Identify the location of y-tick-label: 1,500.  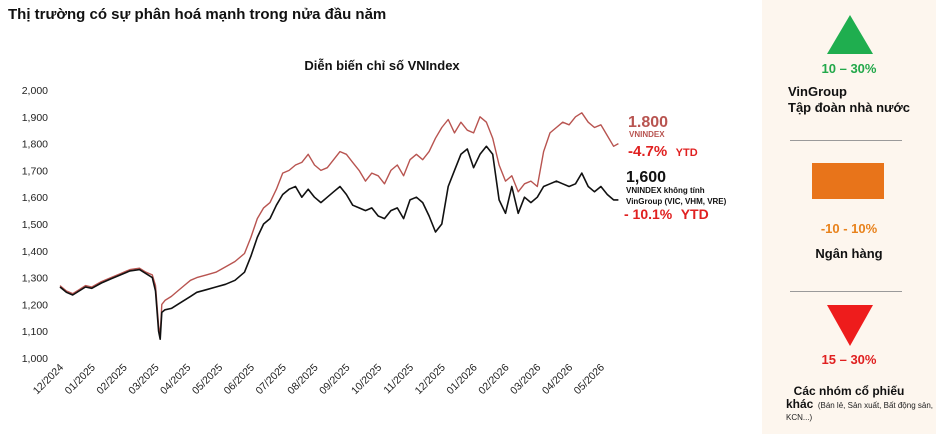
(35, 225).